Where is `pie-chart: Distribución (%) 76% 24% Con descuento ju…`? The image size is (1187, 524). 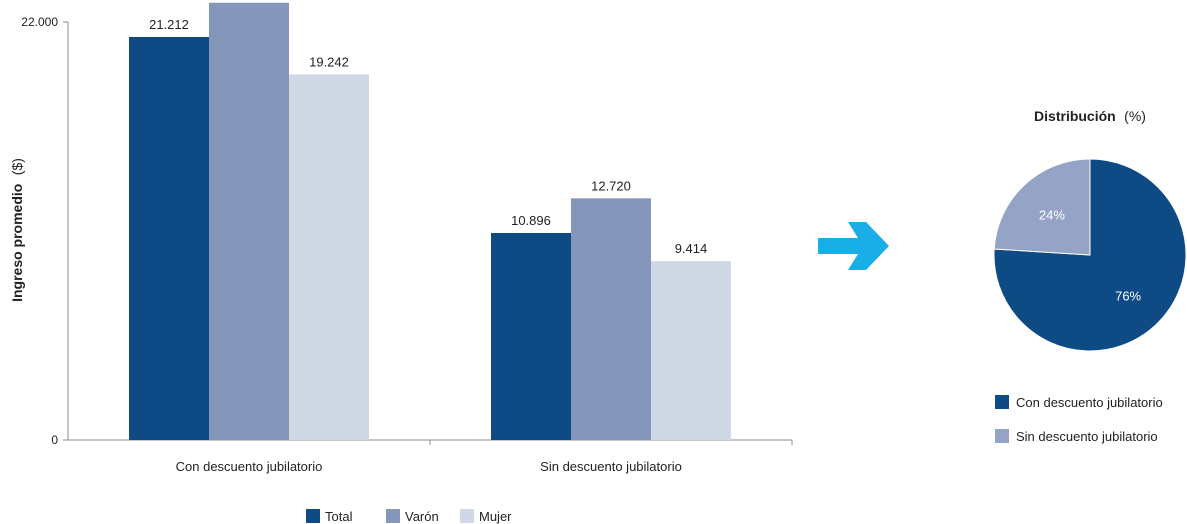
pie-chart: Distribución (%) 76% 24% Con descuento ju… is located at coordinates (1090, 276).